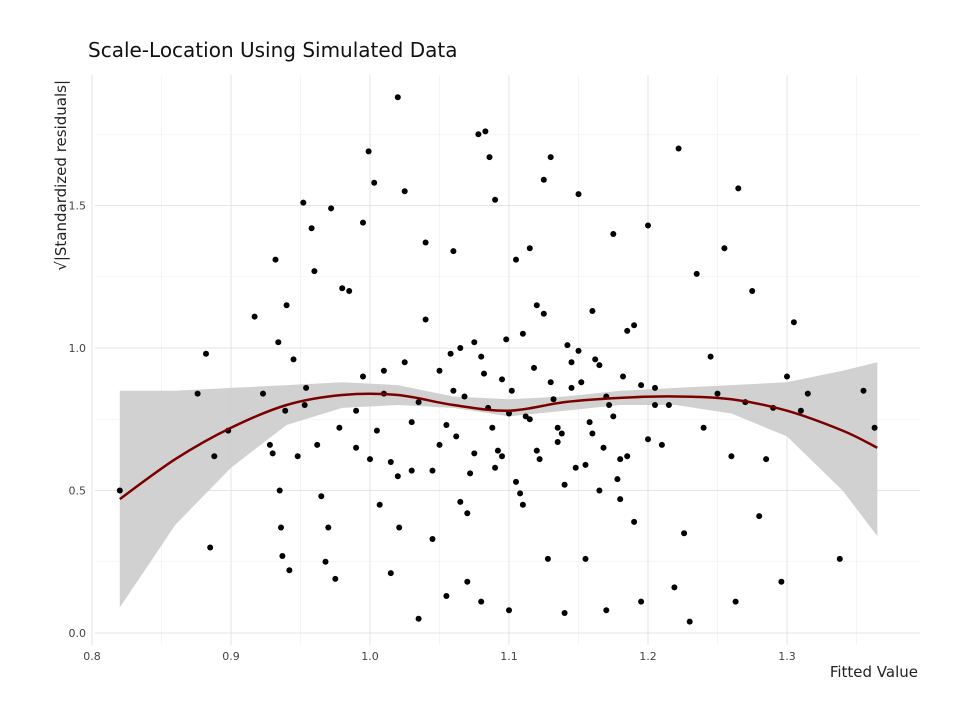 The image size is (960, 720). I want to click on x-axis-label: Fitted Value, so click(874, 672).